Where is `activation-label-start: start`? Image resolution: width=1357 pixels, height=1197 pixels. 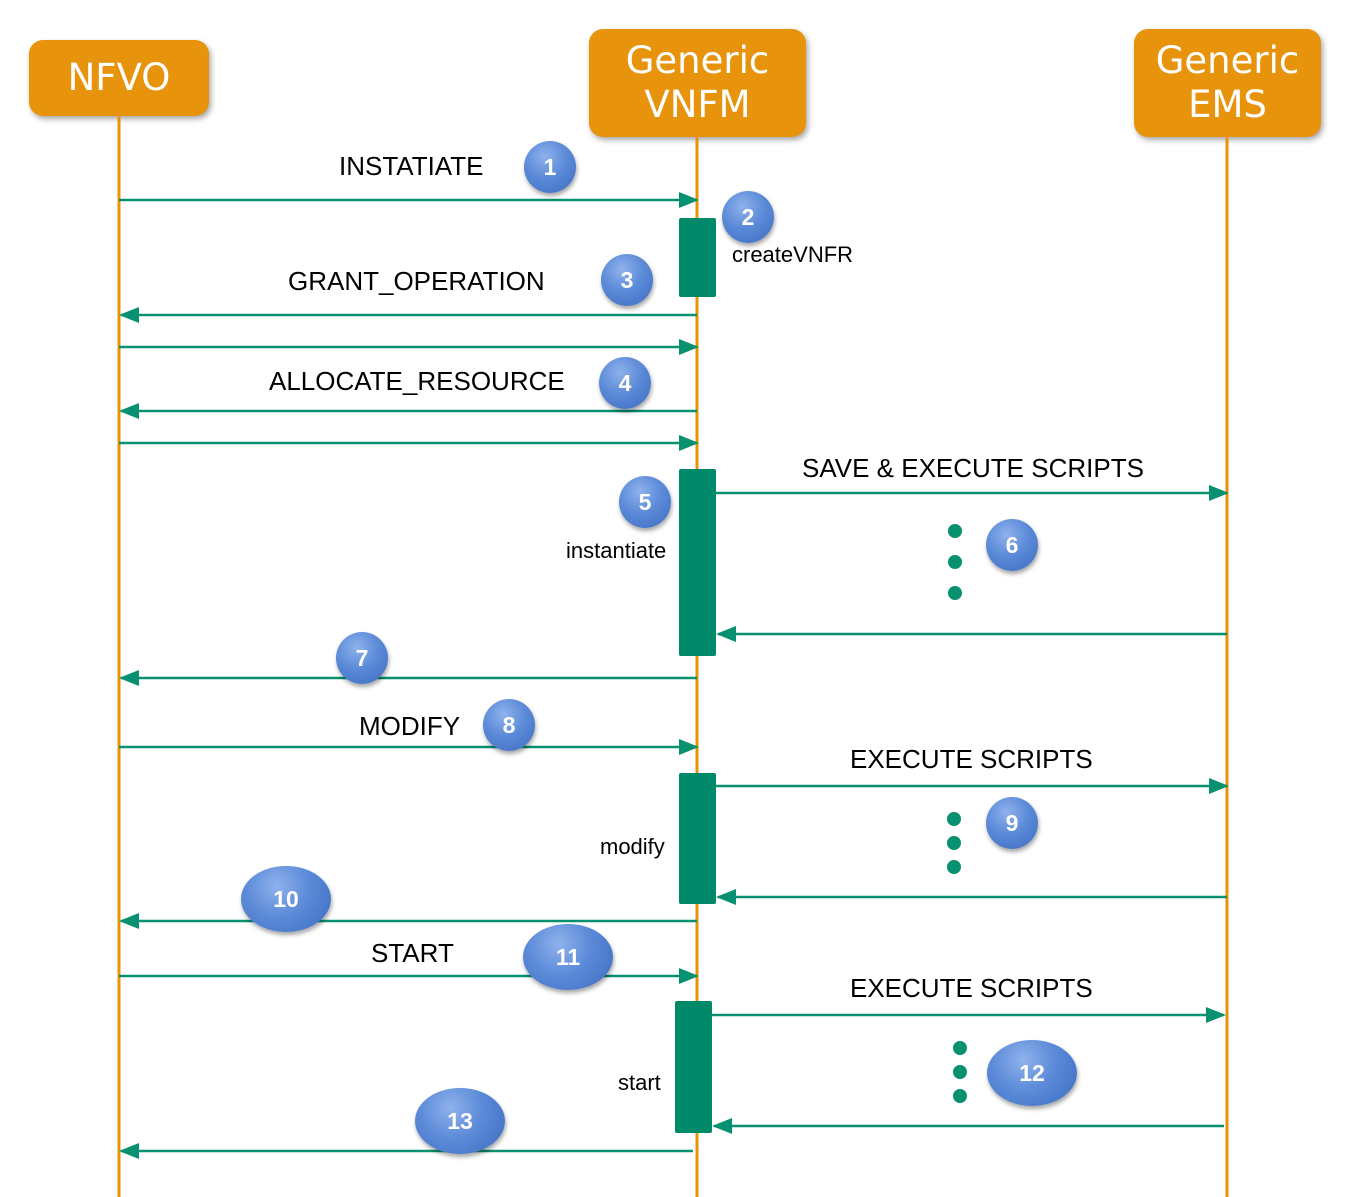
activation-label-start: start is located at coordinates (639, 1082).